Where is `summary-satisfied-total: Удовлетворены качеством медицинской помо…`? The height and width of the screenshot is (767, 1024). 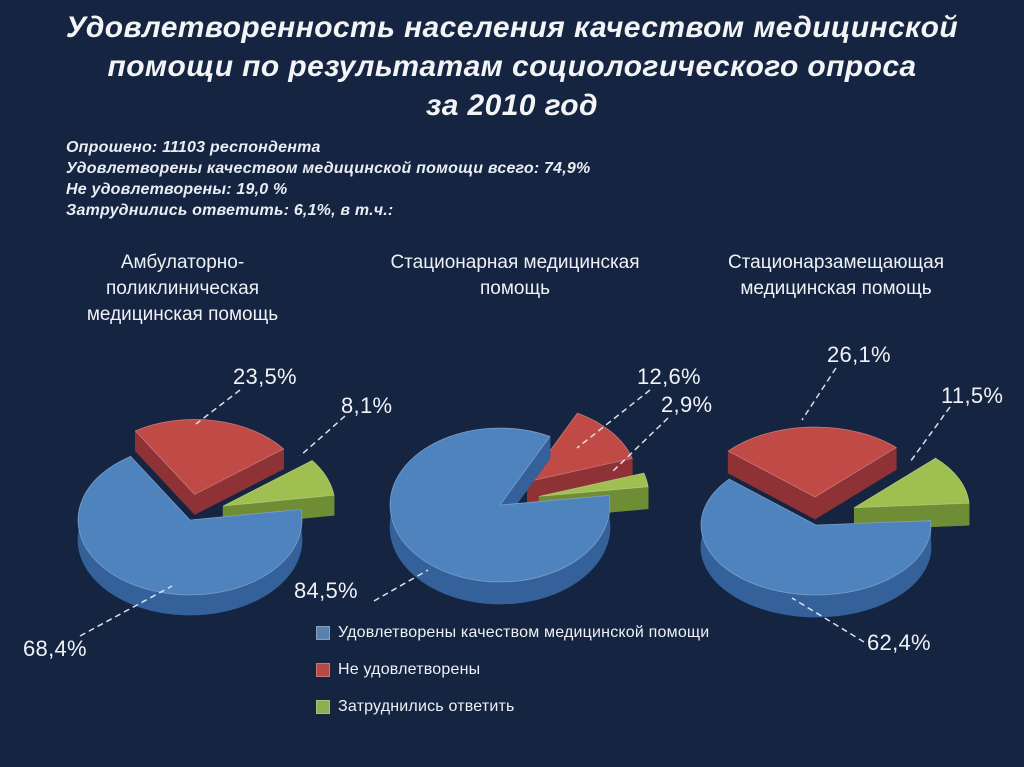 summary-satisfied-total: Удовлетворены качеством медицинской помо… is located at coordinates (328, 168).